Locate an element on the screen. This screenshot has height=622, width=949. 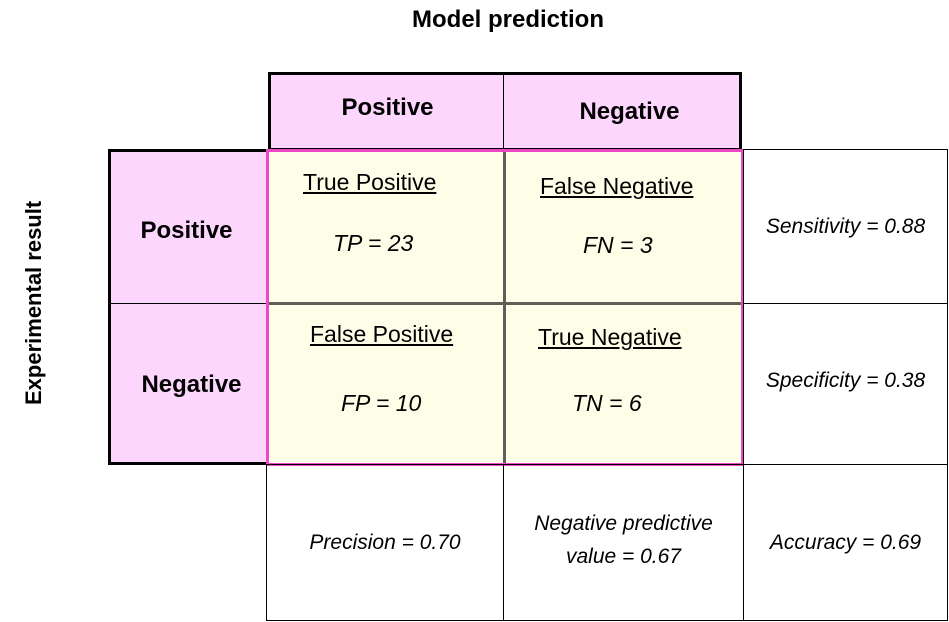
row-header-negative-label: Negative is located at coordinates (191, 384).